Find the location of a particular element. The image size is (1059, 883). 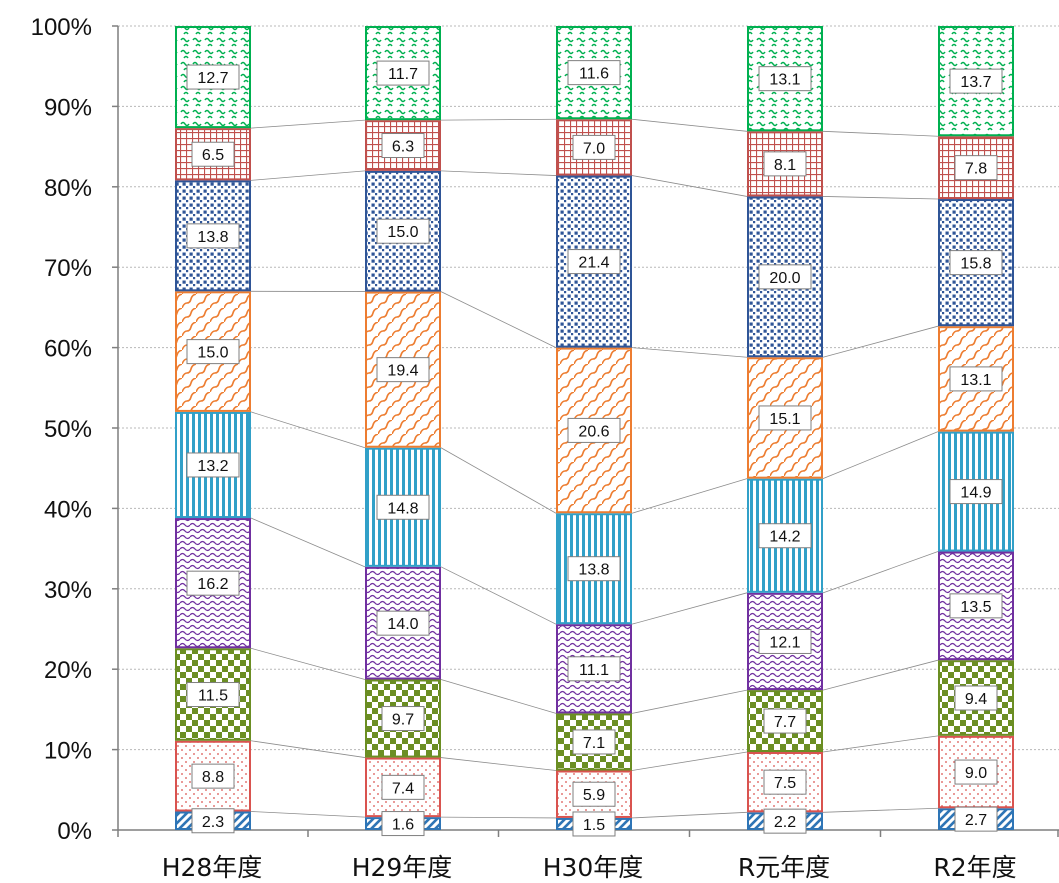

data-label-text: 15.1 is located at coordinates (784, 419).